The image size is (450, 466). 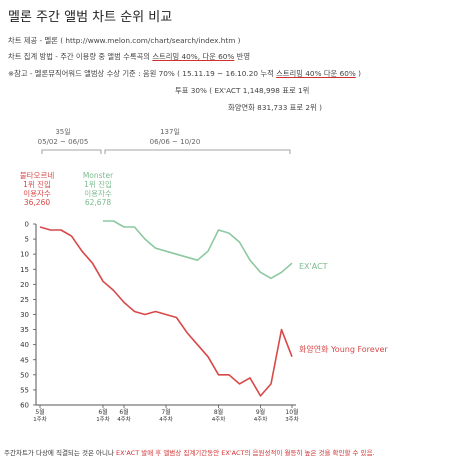 I want to click on method-suffix: 반영, so click(x=242, y=56).